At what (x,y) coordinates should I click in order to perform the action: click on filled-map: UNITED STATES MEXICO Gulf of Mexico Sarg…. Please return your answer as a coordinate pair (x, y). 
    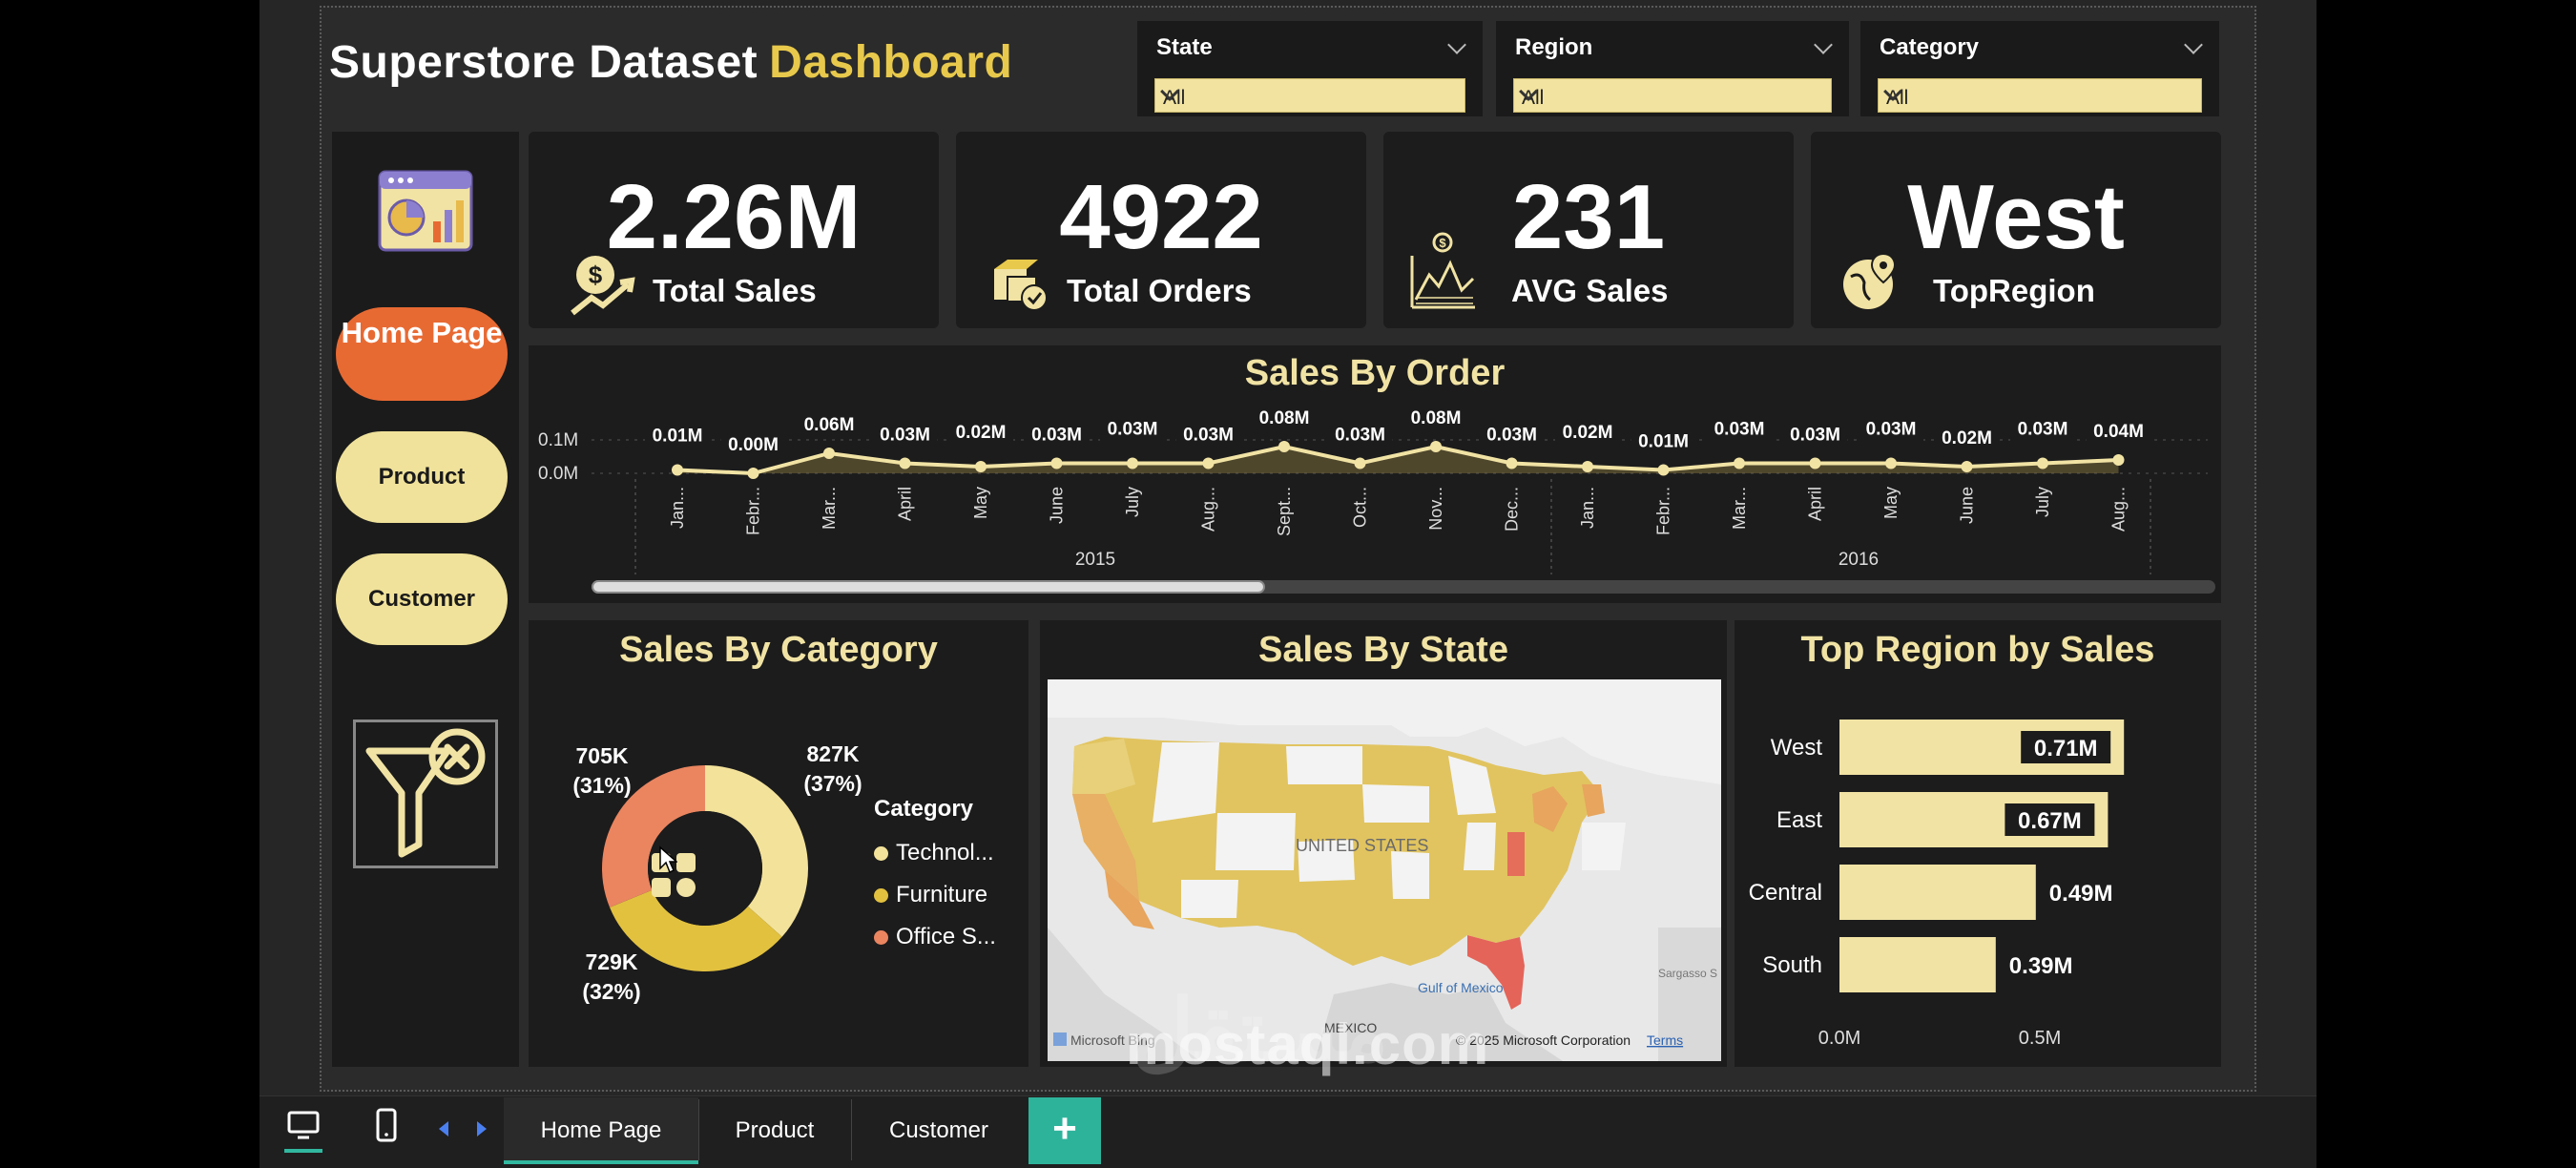
    Looking at the image, I should click on (1384, 870).